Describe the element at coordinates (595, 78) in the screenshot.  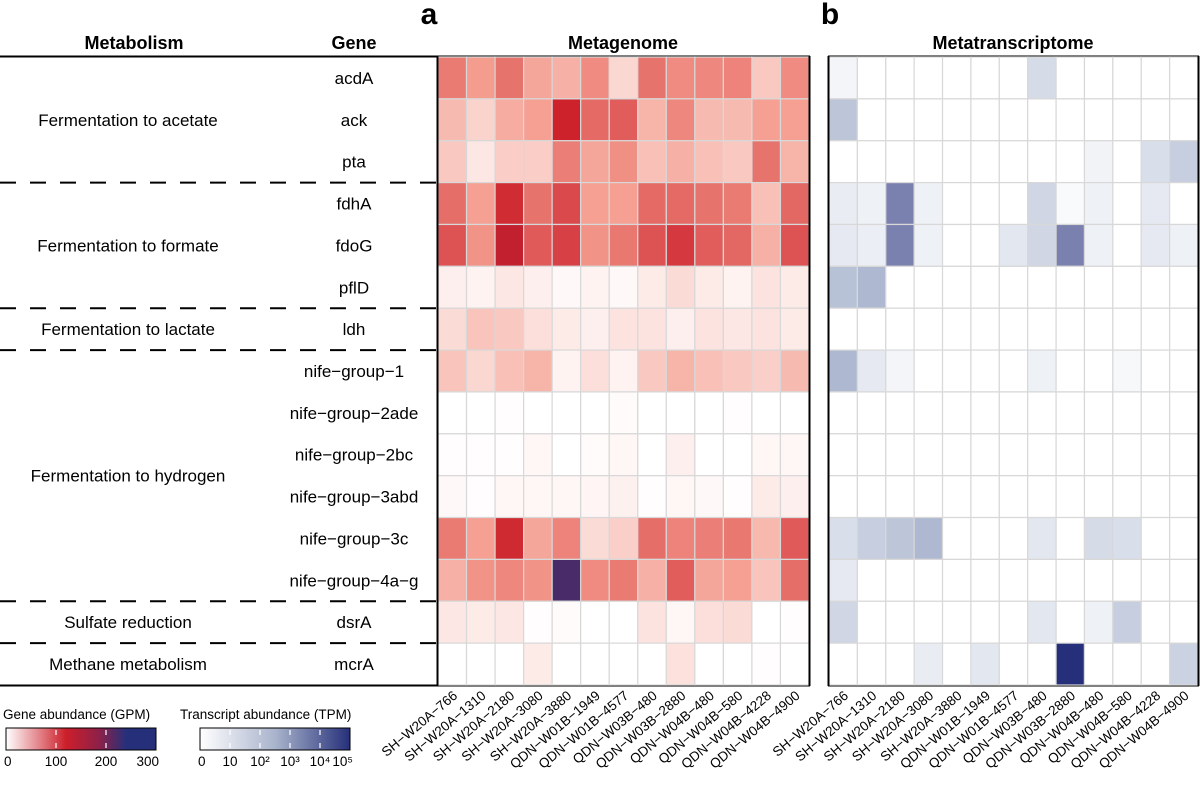
I see `metagenome-cell-acdA-QDN-W01B-1949` at that location.